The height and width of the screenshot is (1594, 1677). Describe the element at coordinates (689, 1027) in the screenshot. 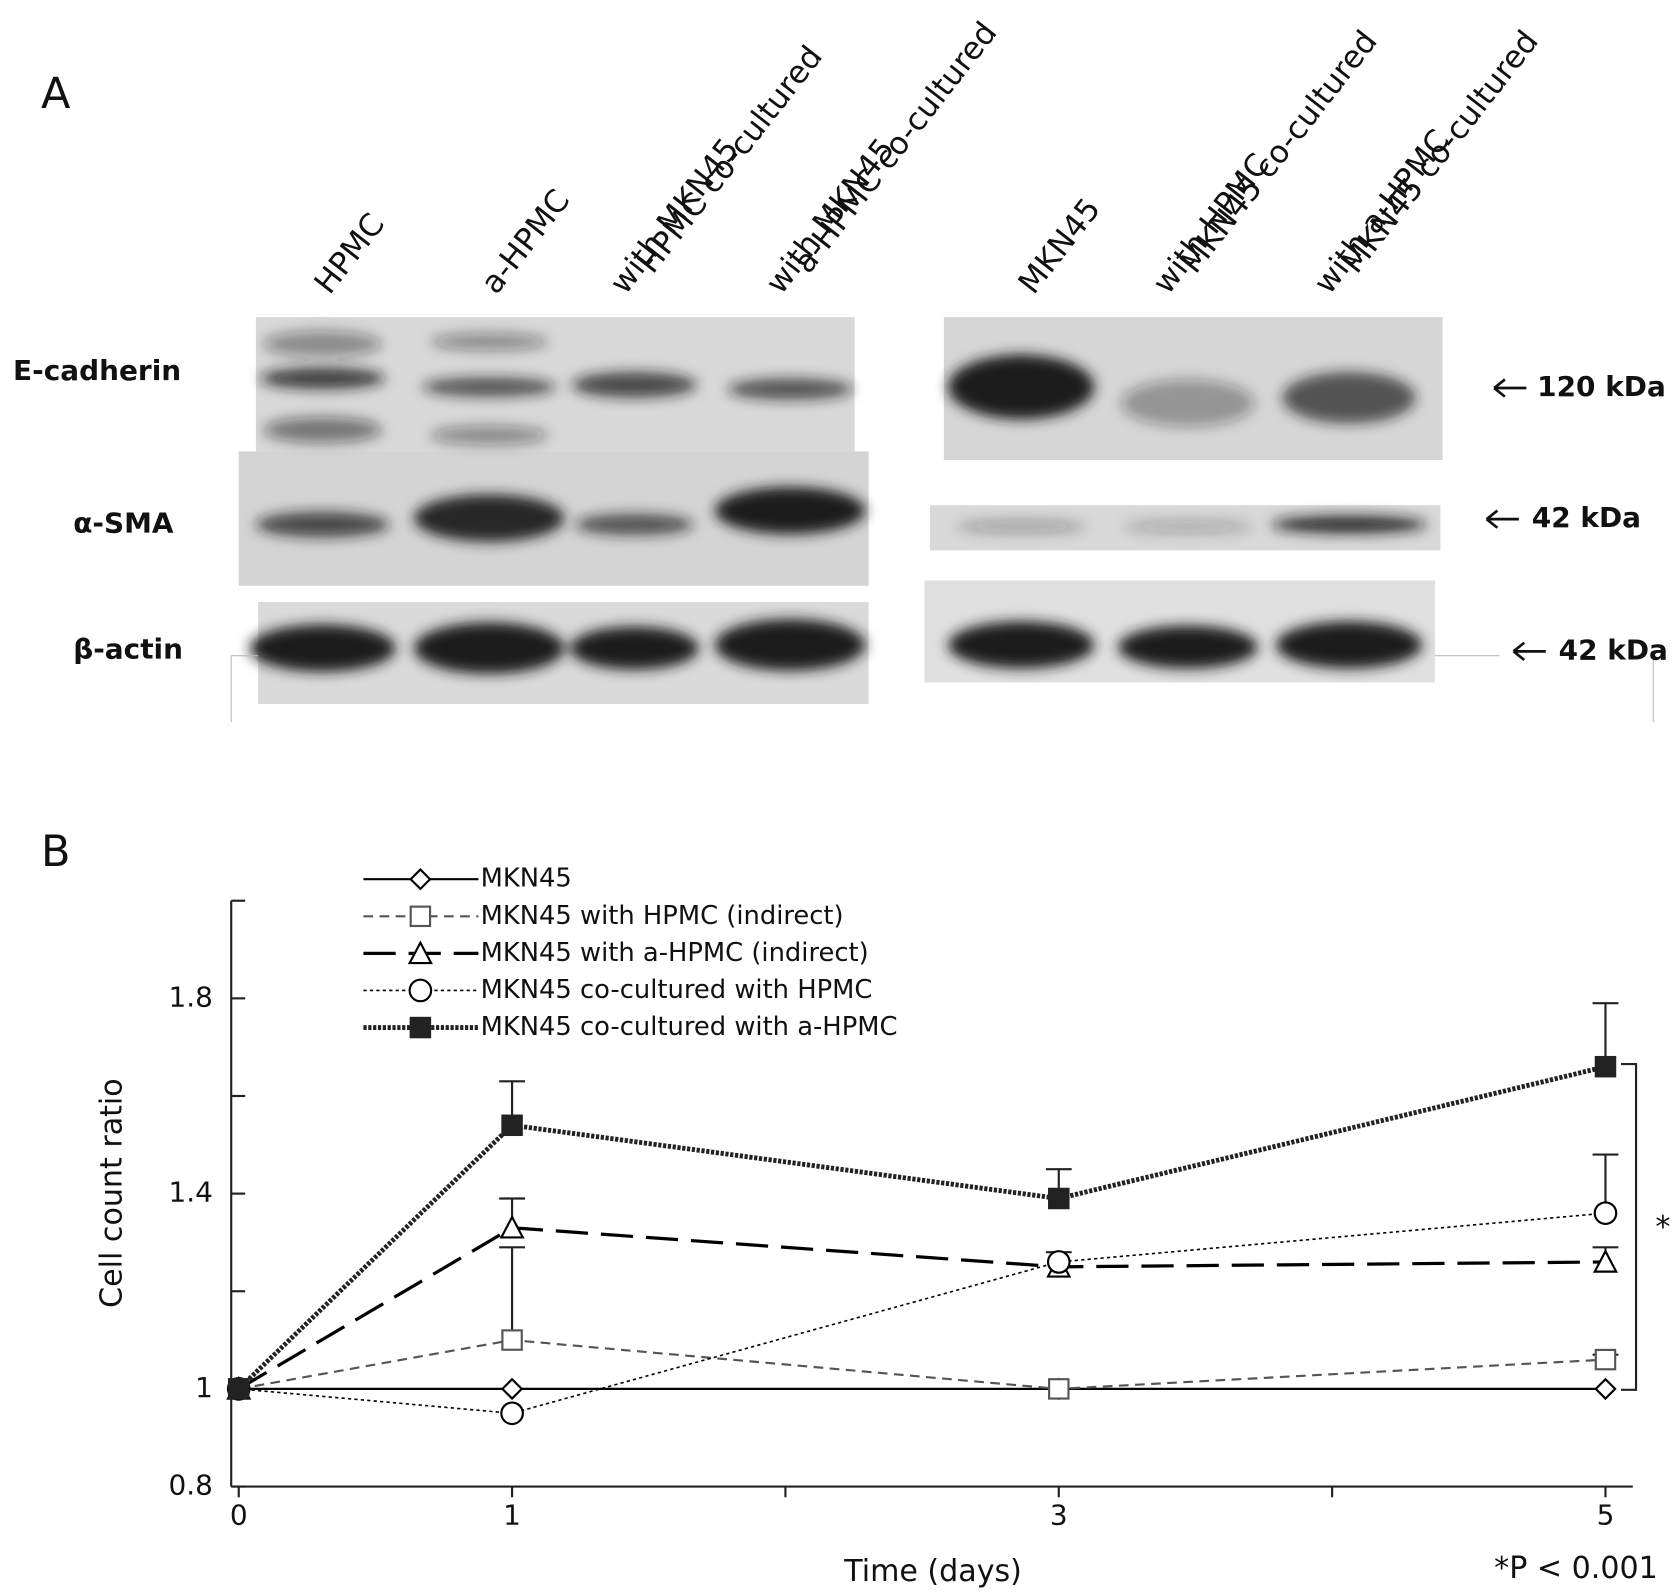

I see `legend-label: MKN45 co-cultured with a-HPMC` at that location.